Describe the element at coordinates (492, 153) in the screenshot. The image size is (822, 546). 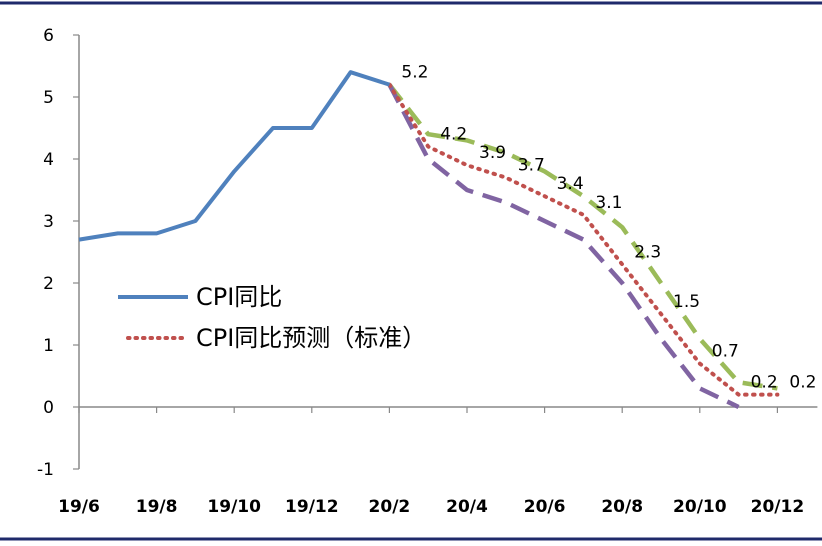
I see `forecast-data-label: 3.9` at that location.